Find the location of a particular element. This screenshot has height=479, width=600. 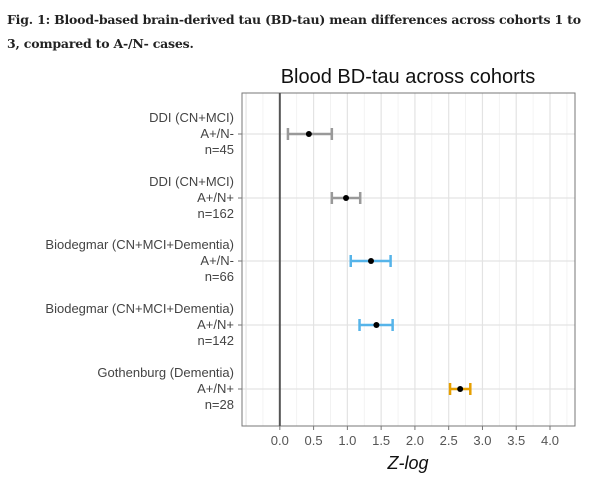

y-tick-label: n=45 is located at coordinates (219, 149).